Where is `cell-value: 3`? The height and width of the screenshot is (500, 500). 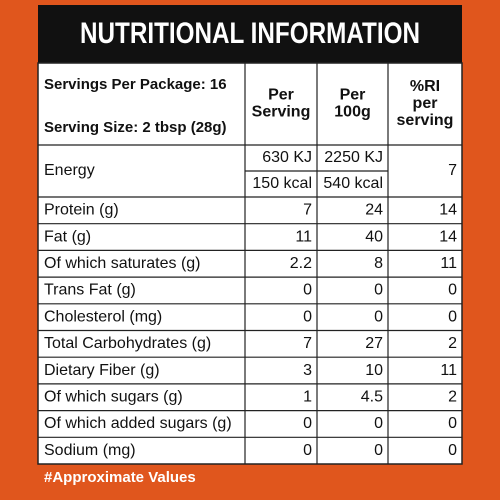 cell-value: 3 is located at coordinates (307, 370).